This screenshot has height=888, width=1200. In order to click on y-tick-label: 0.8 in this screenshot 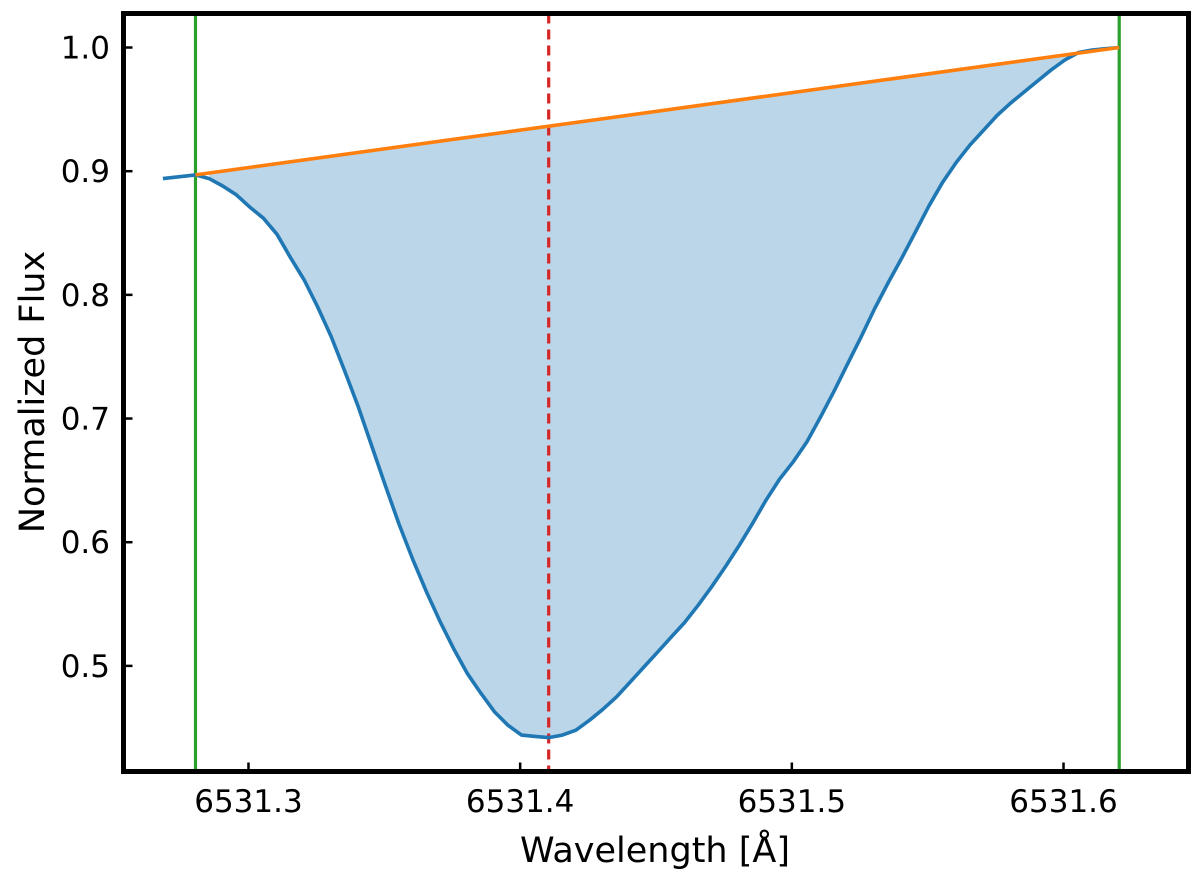, I will do `click(85, 296)`.